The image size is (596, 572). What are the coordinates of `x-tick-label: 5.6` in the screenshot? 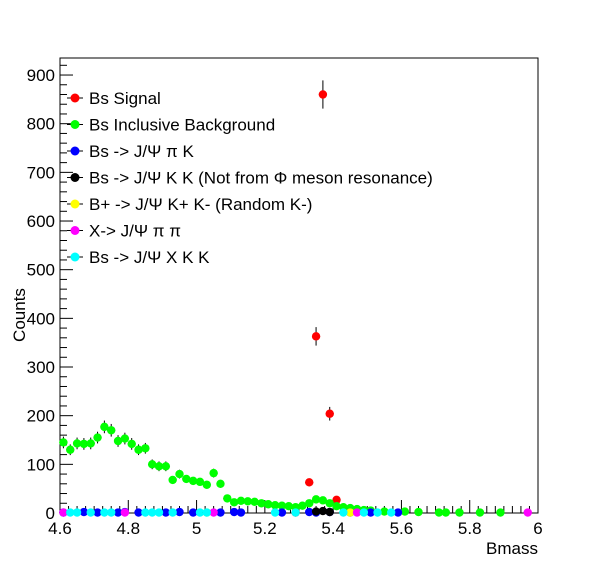 It's located at (402, 528).